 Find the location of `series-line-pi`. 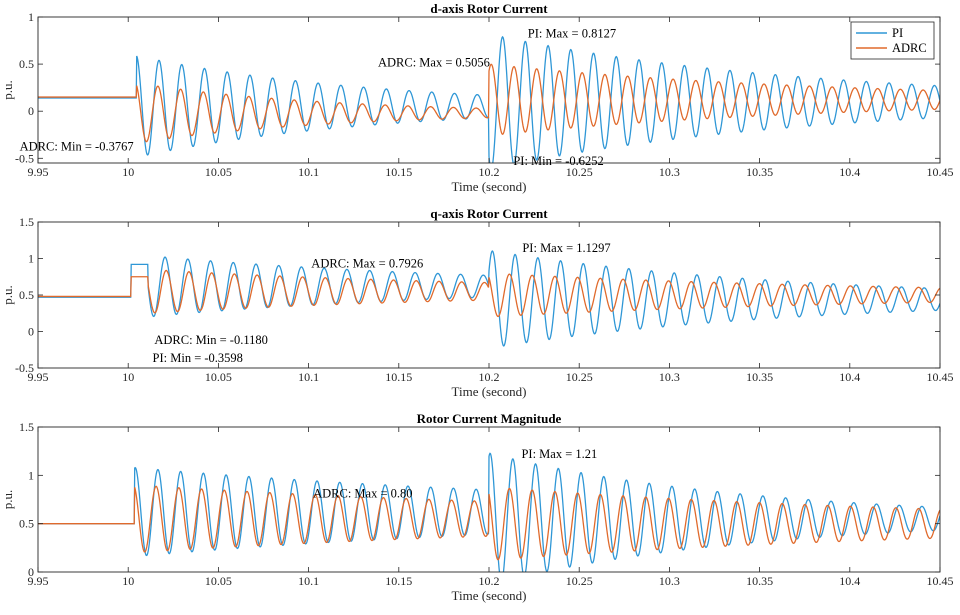

series-line-pi is located at coordinates (489, 298).